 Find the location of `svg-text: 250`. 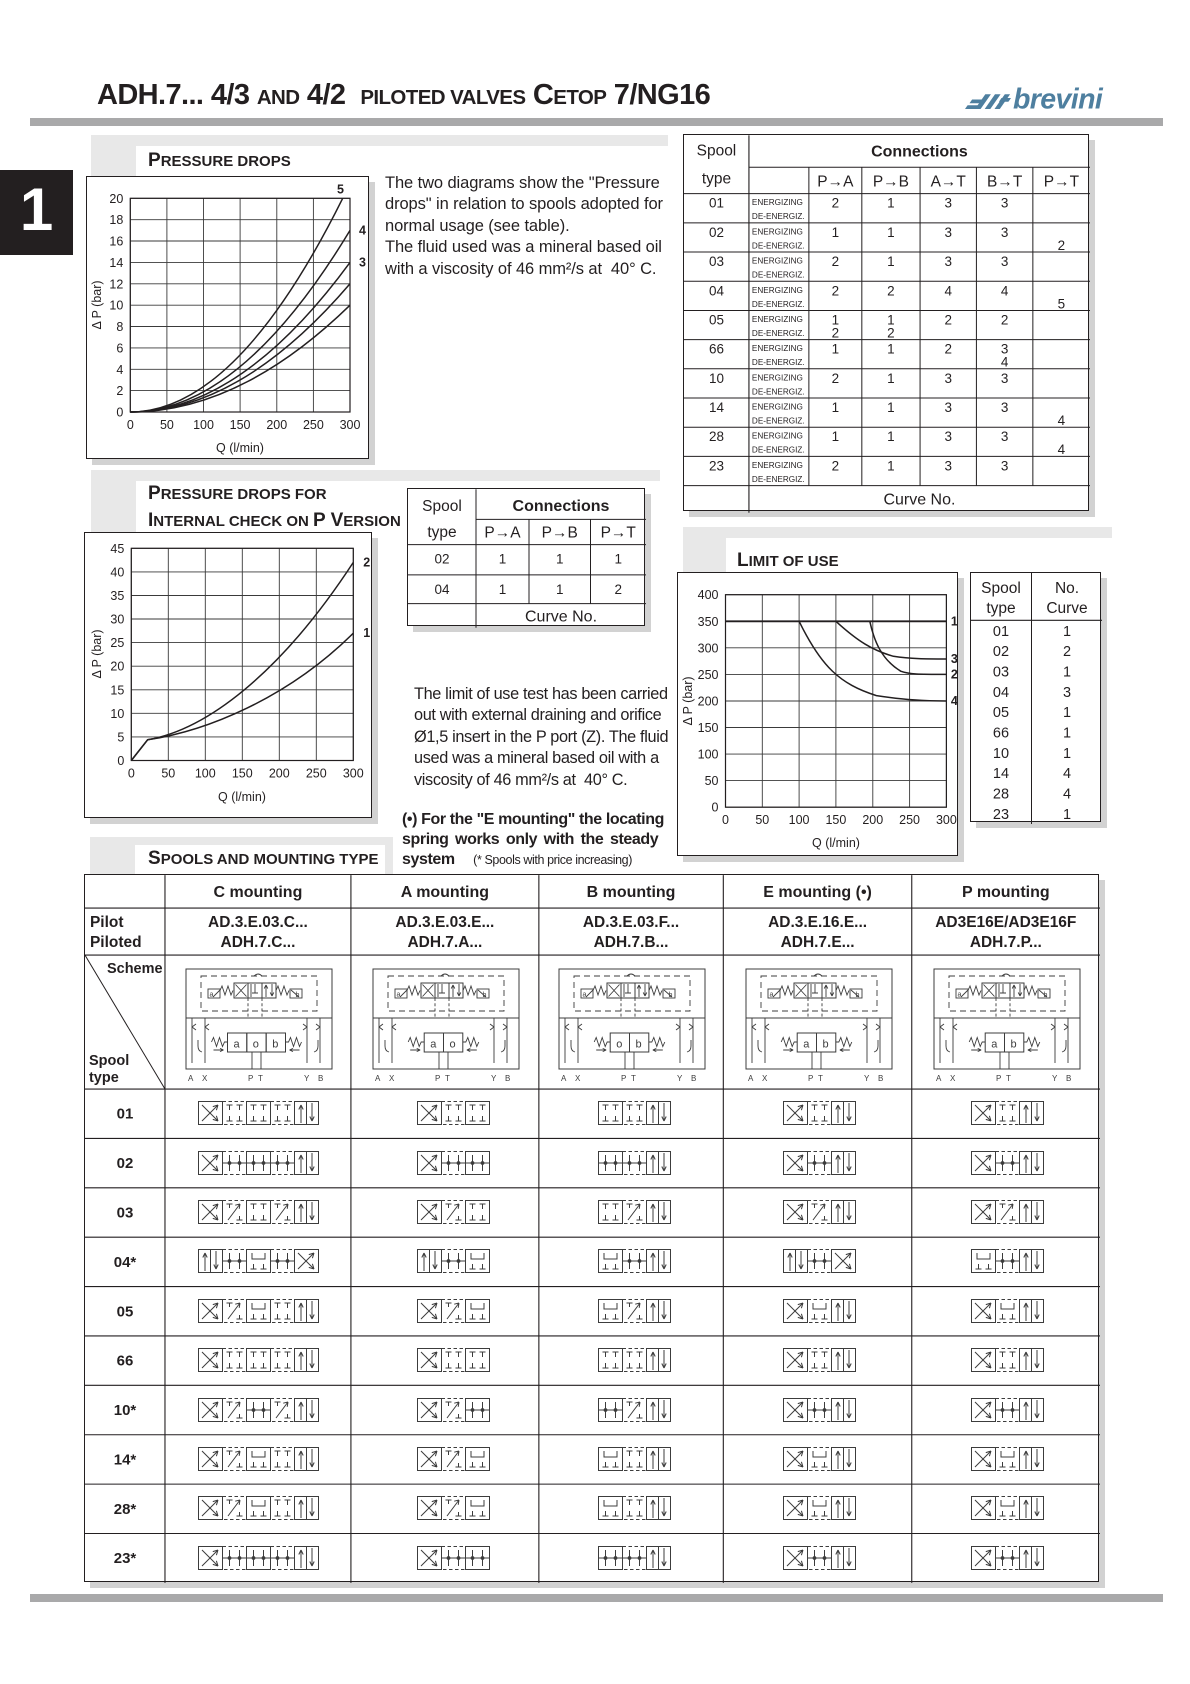

svg-text: 250 is located at coordinates (313, 425).